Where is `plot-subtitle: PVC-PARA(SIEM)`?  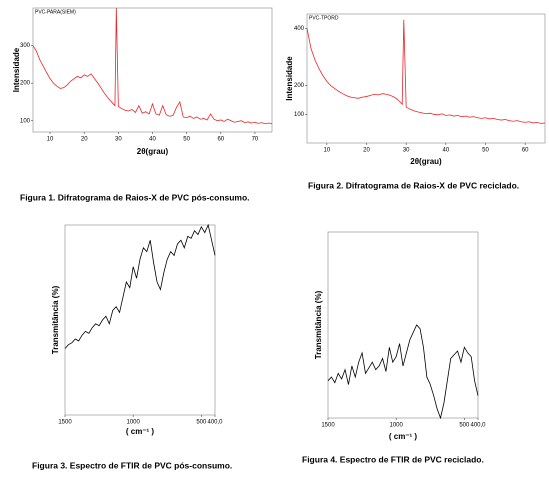 plot-subtitle: PVC-PARA(SIEM) is located at coordinates (55, 12).